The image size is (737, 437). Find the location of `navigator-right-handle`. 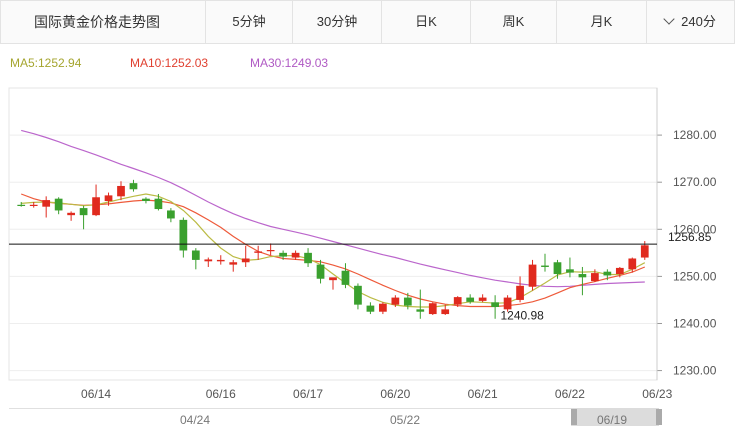

navigator-right-handle is located at coordinates (659, 417).